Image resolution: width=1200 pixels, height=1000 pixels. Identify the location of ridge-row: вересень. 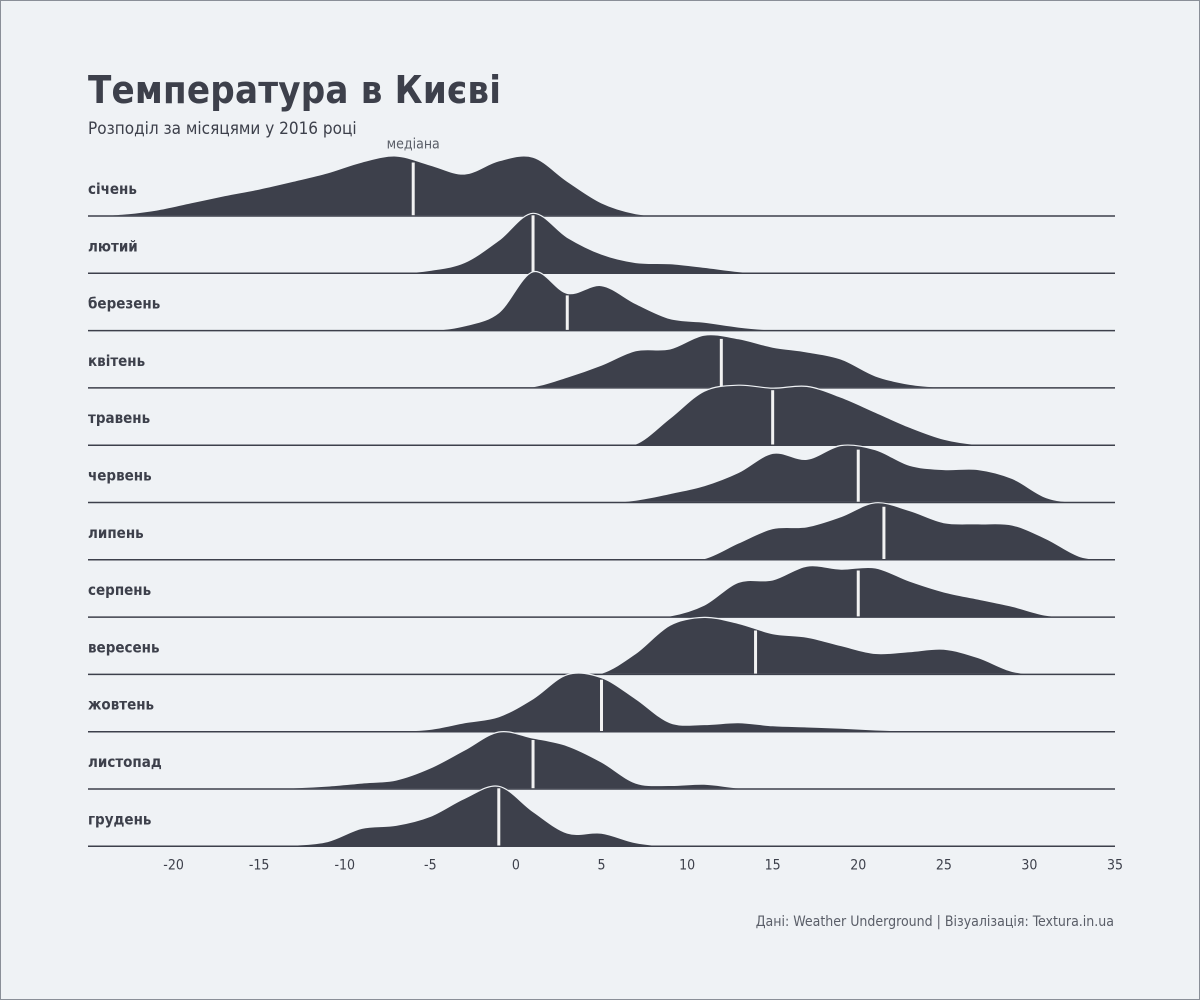
(601, 646).